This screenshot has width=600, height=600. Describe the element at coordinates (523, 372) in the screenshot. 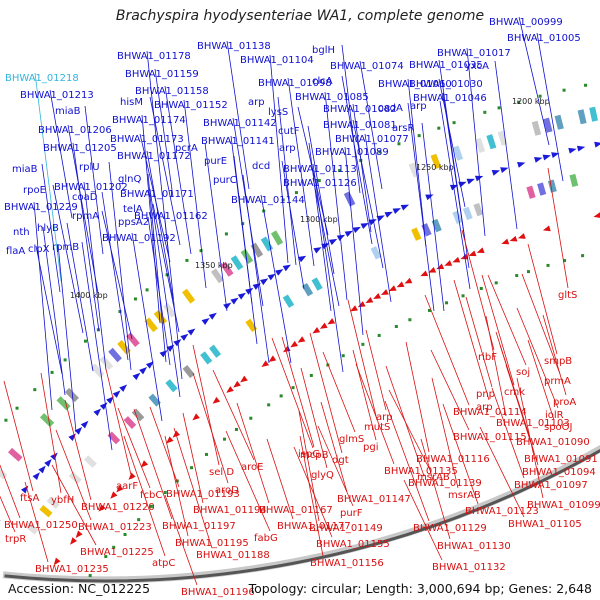

I see `reverse-gene-label: soj` at that location.